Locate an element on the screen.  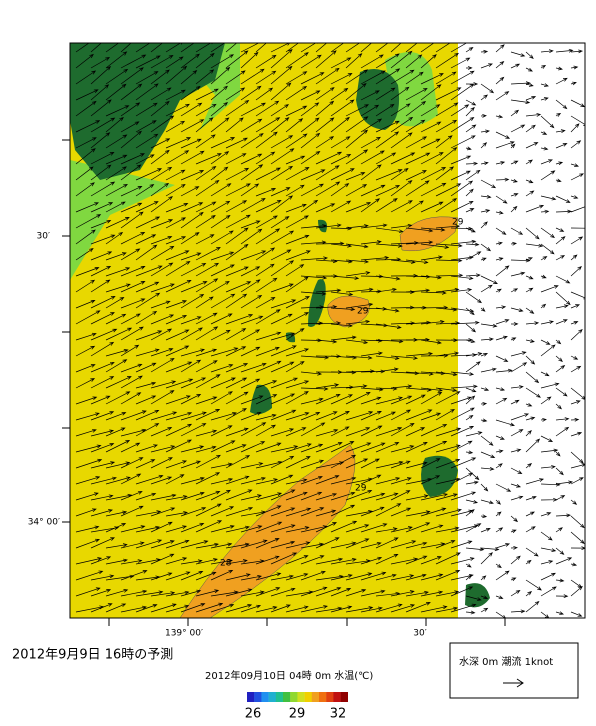
subtitle: 2012年09月10日 04時 0m 水温(℃) is located at coordinates (289, 675).